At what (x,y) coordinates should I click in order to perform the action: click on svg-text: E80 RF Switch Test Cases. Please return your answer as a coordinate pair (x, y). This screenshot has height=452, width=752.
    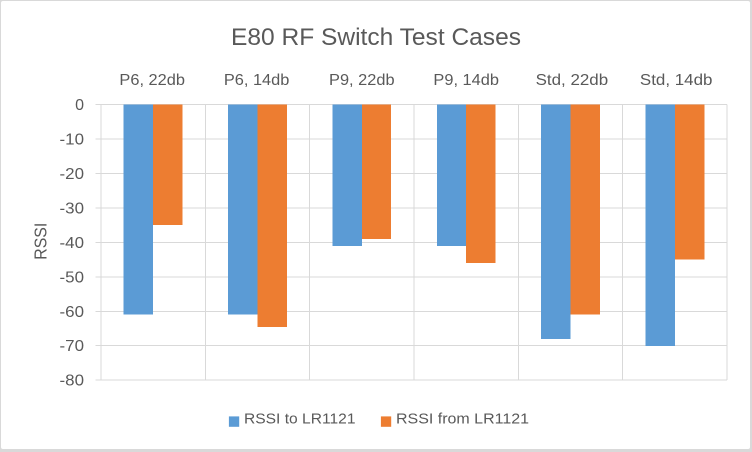
    Looking at the image, I should click on (376, 37).